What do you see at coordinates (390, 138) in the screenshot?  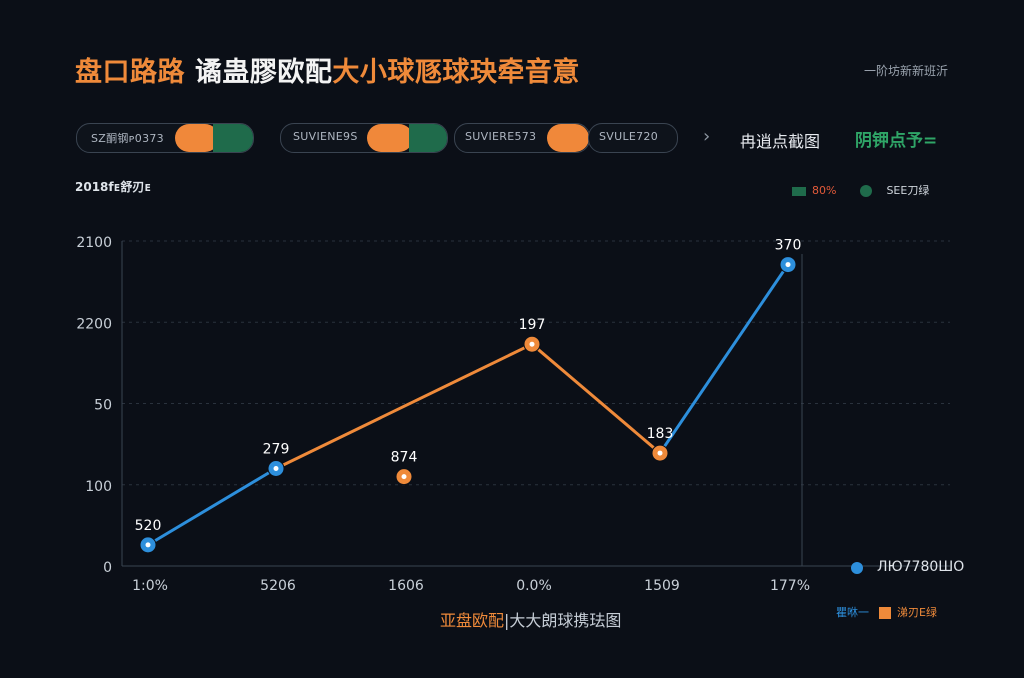 I see `filter-pill-2-orange` at bounding box center [390, 138].